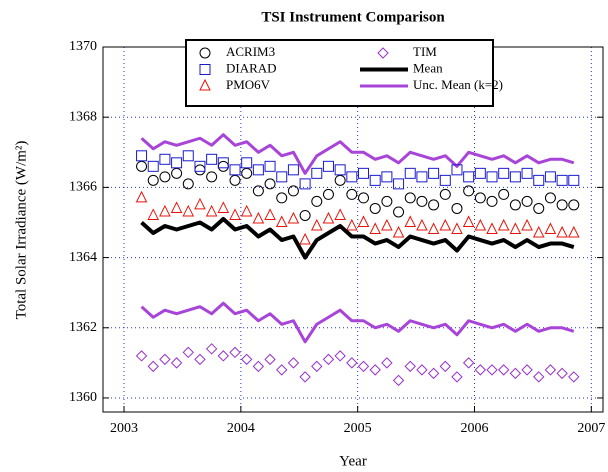 This screenshot has width=608, height=472. I want to click on legend-label: TIM, so click(425, 51).